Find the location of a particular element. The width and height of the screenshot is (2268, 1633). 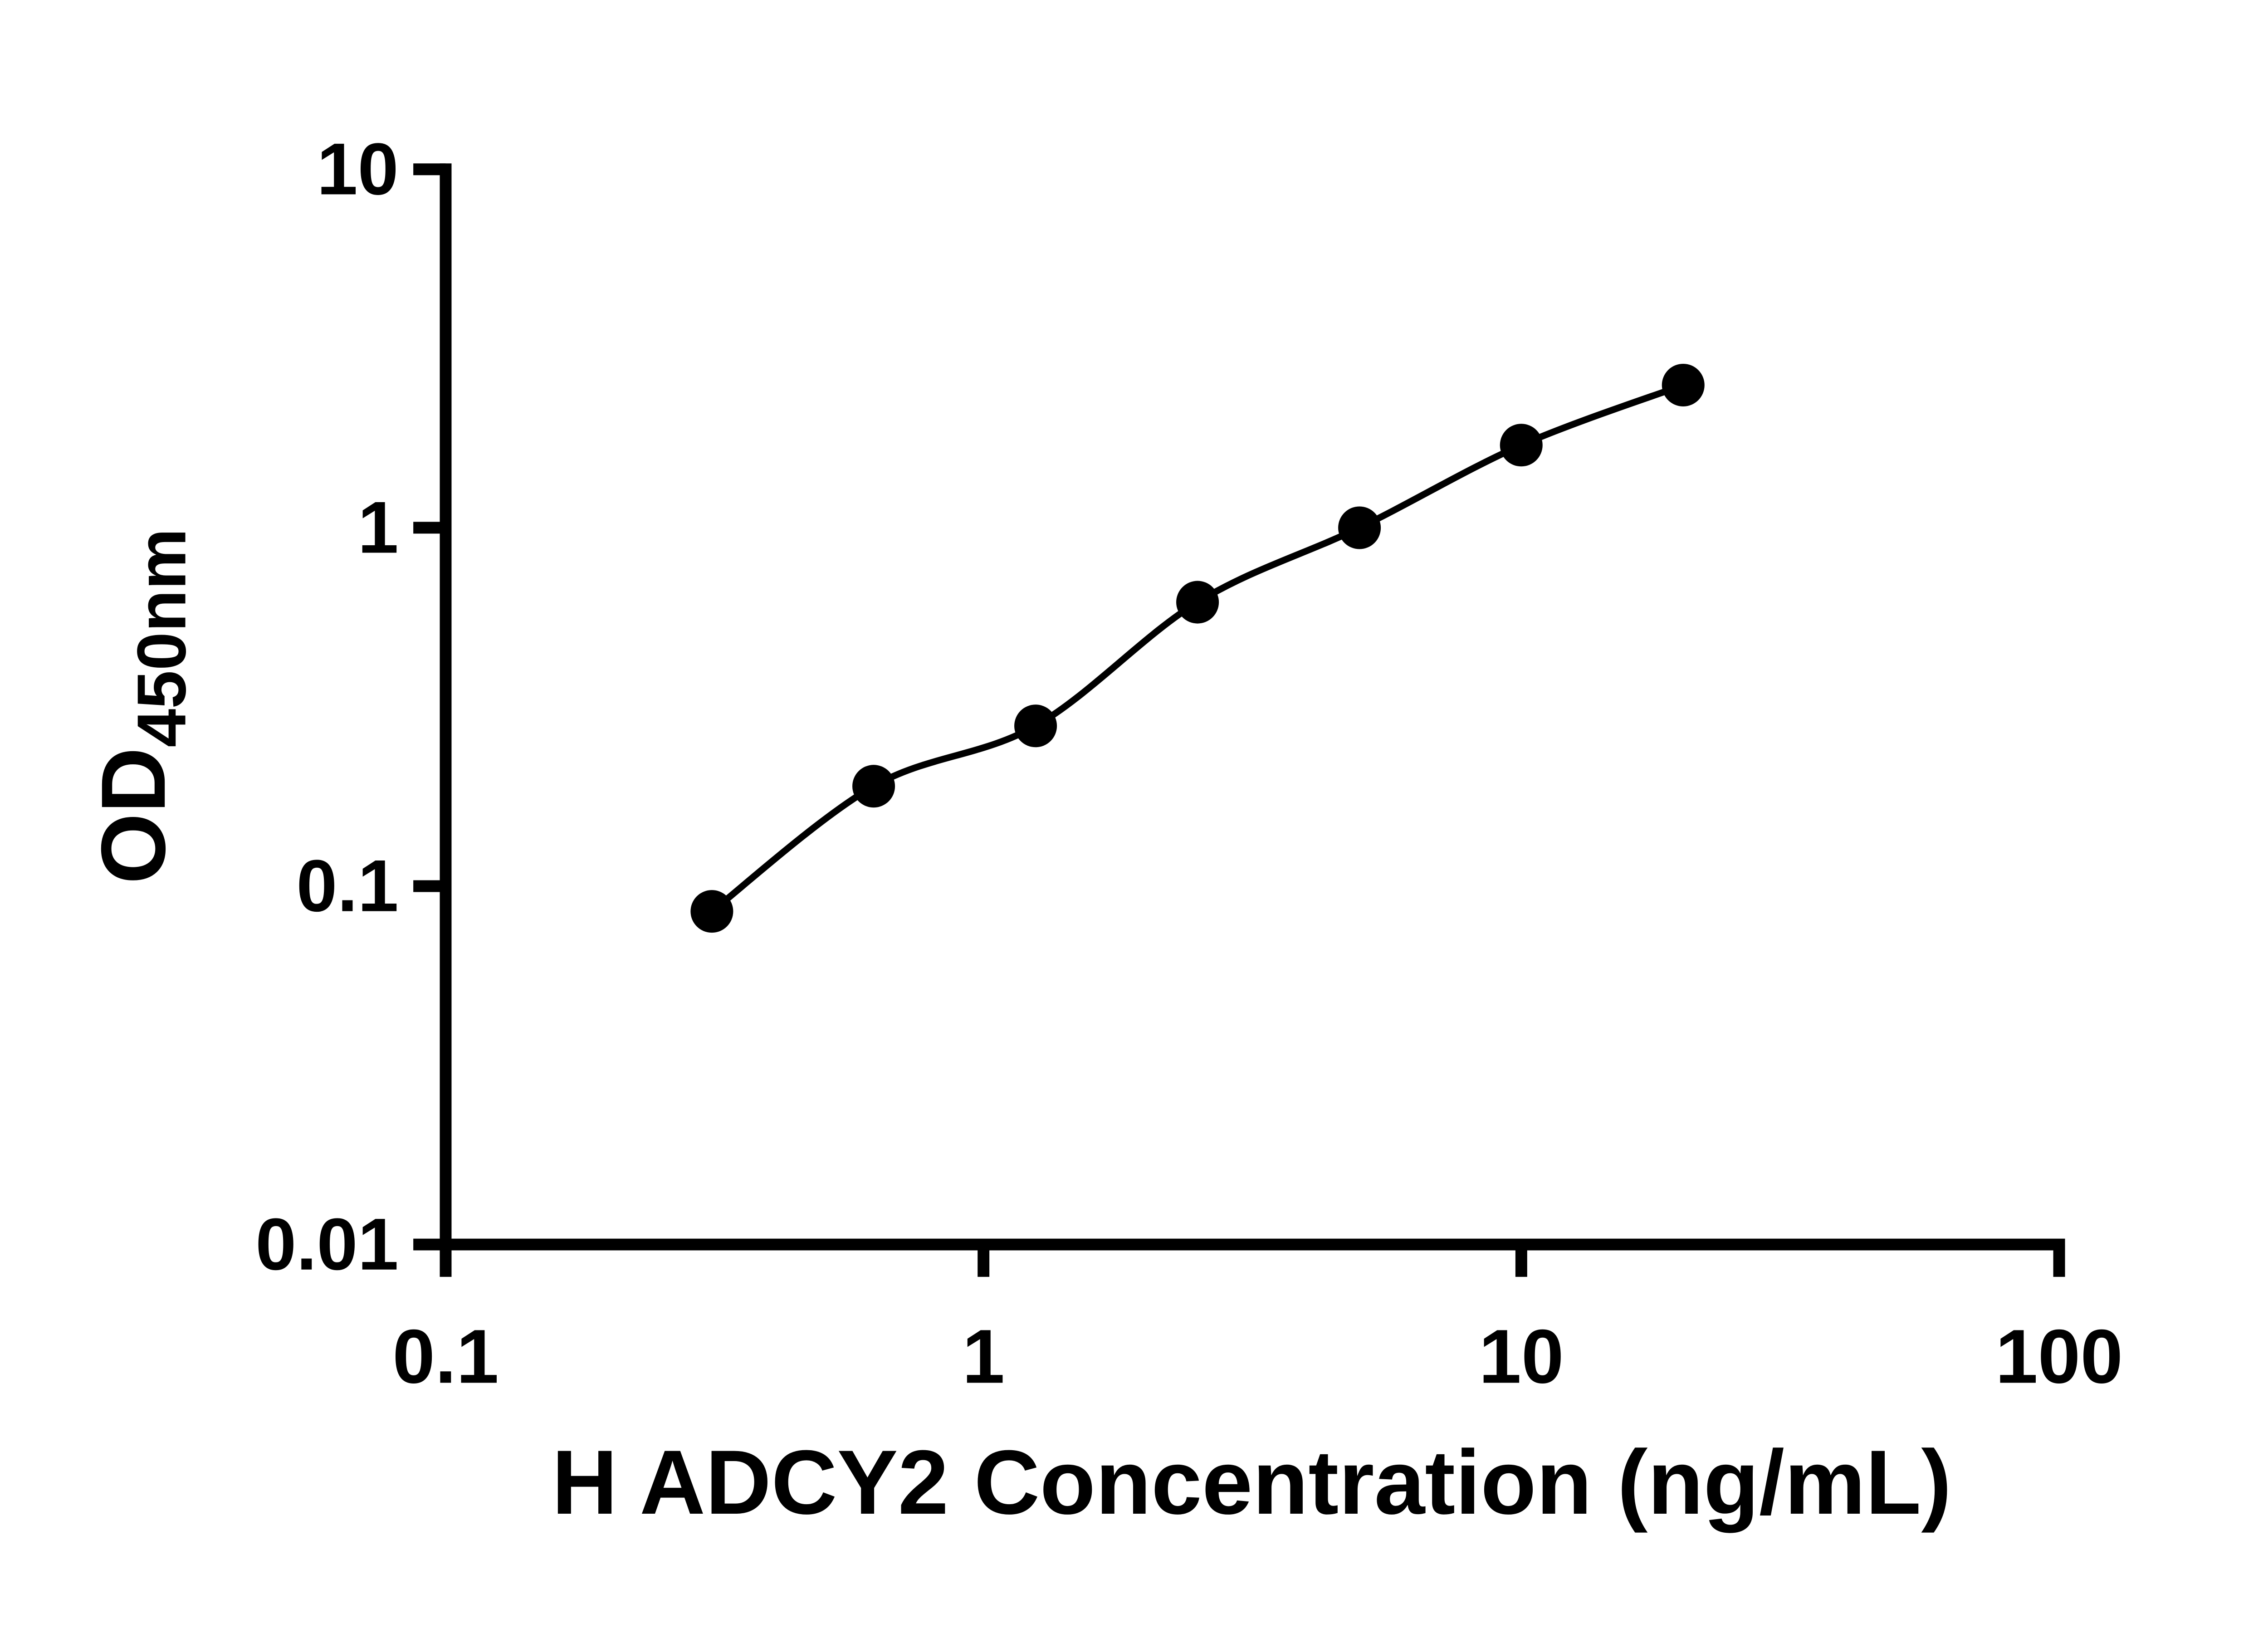

y-tick-label: 10 is located at coordinates (358, 169).